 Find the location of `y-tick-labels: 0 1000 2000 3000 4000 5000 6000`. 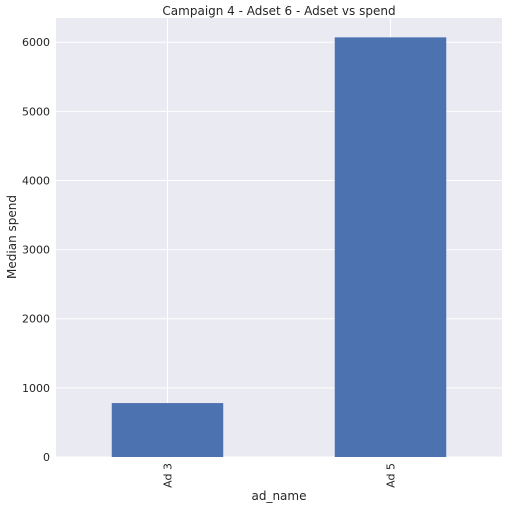

y-tick-labels: 0 1000 2000 3000 4000 5000 6000 is located at coordinates (36, 250).